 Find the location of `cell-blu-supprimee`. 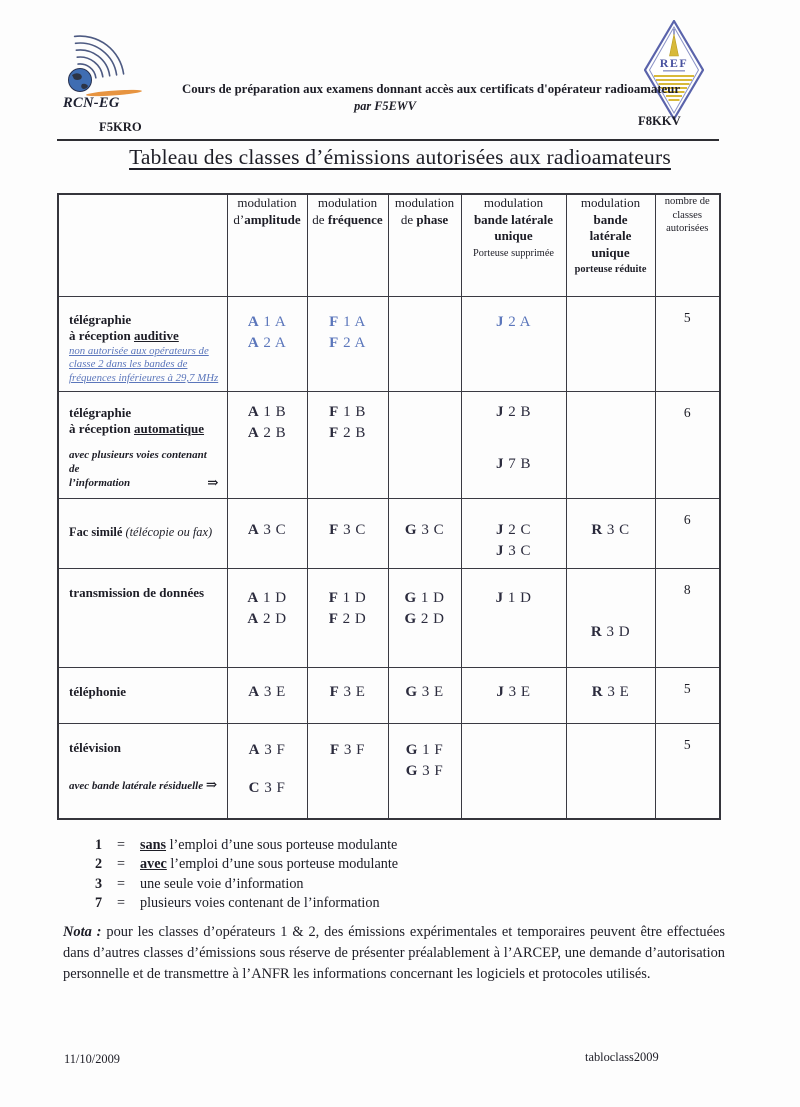

cell-blu-supprimee is located at coordinates (513, 771).